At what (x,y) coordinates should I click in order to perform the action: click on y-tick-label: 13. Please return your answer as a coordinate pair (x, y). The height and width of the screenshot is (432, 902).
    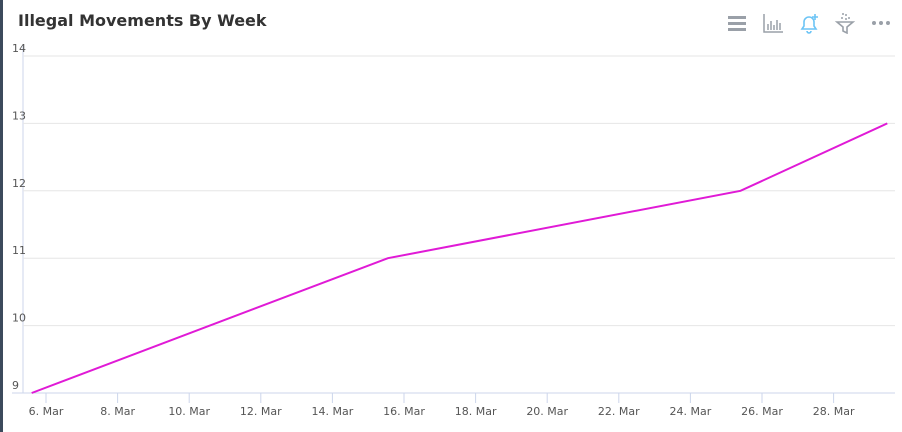
    Looking at the image, I should click on (19, 115).